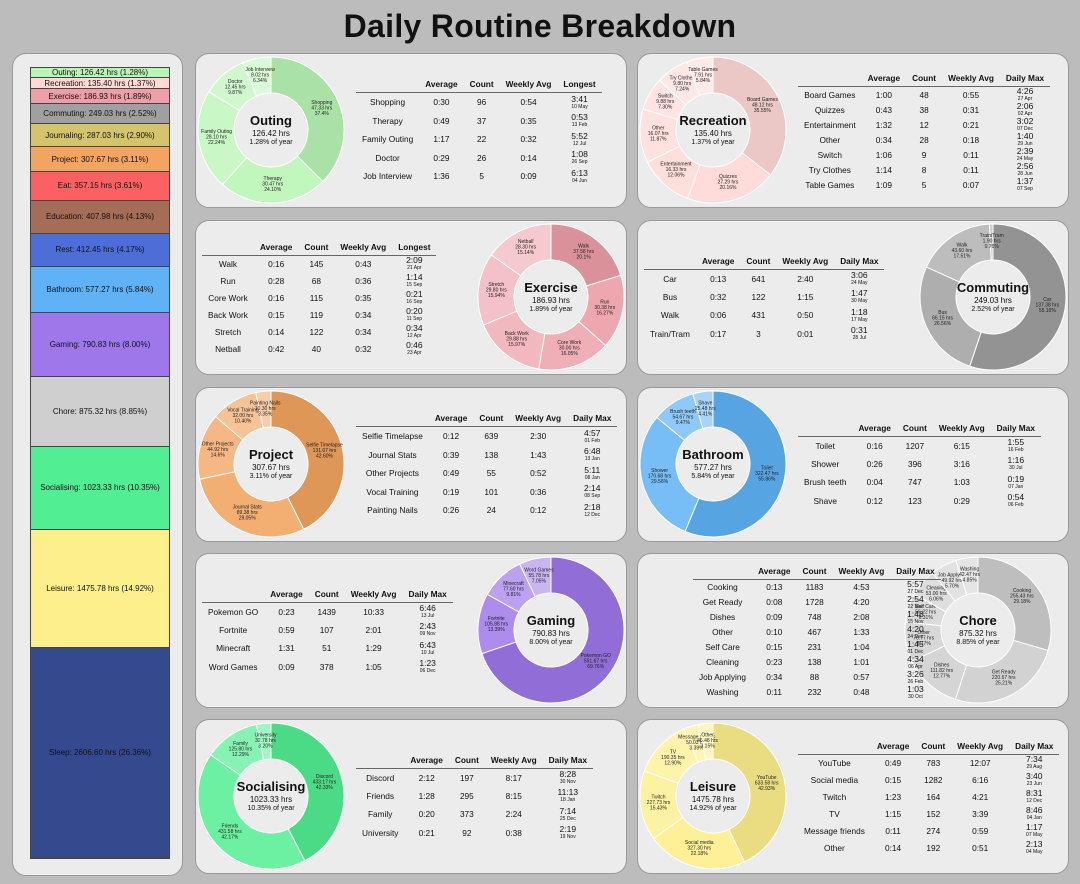 The image size is (1080, 884). What do you see at coordinates (682, 418) in the screenshot?
I see `slice-label-brush-teeth: 54.67 hrs` at bounding box center [682, 418].